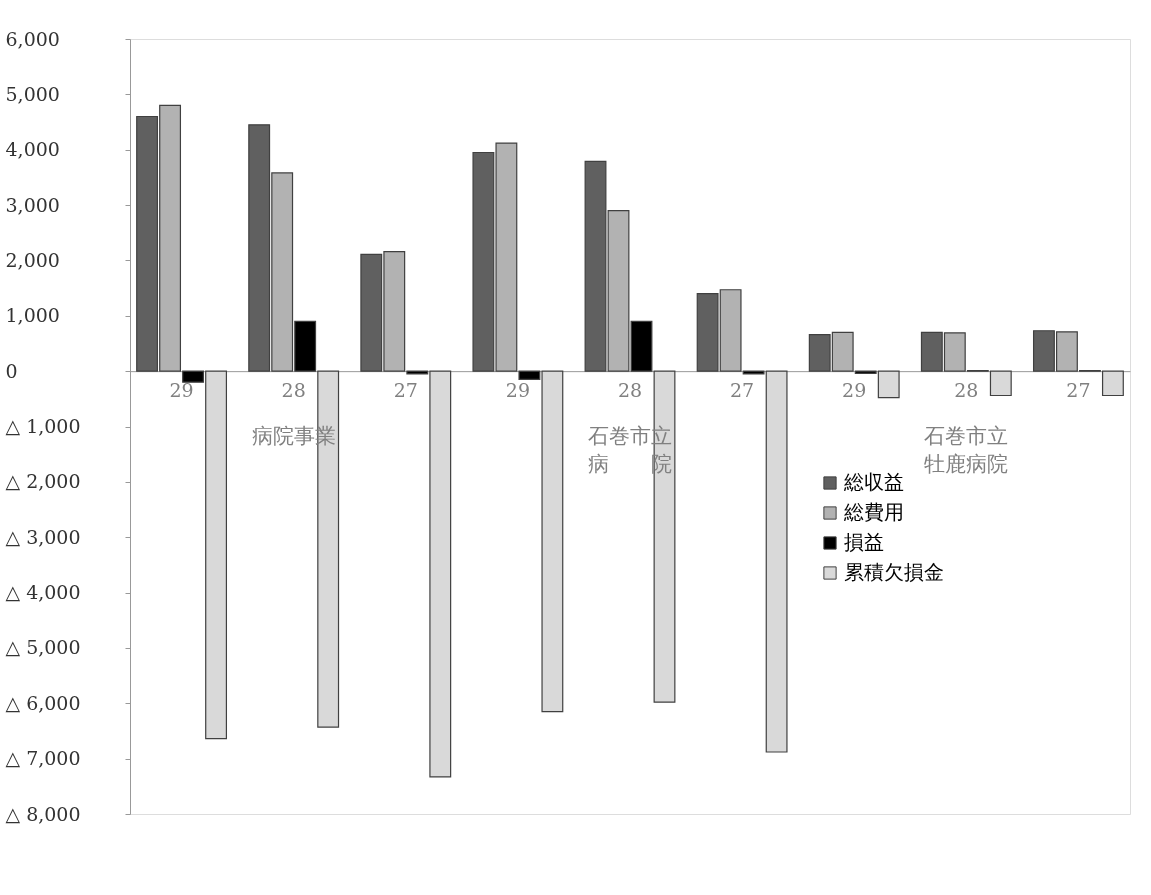  I want to click on y-tick-label: △ 6,000, so click(43, 702).